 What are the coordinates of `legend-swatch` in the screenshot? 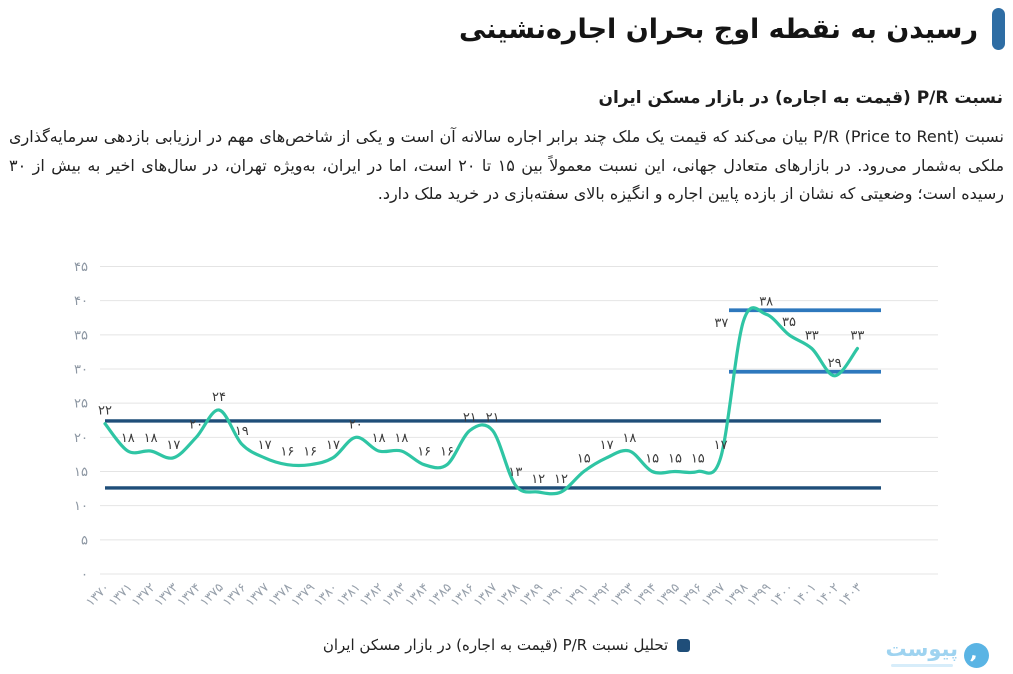 It's located at (684, 645).